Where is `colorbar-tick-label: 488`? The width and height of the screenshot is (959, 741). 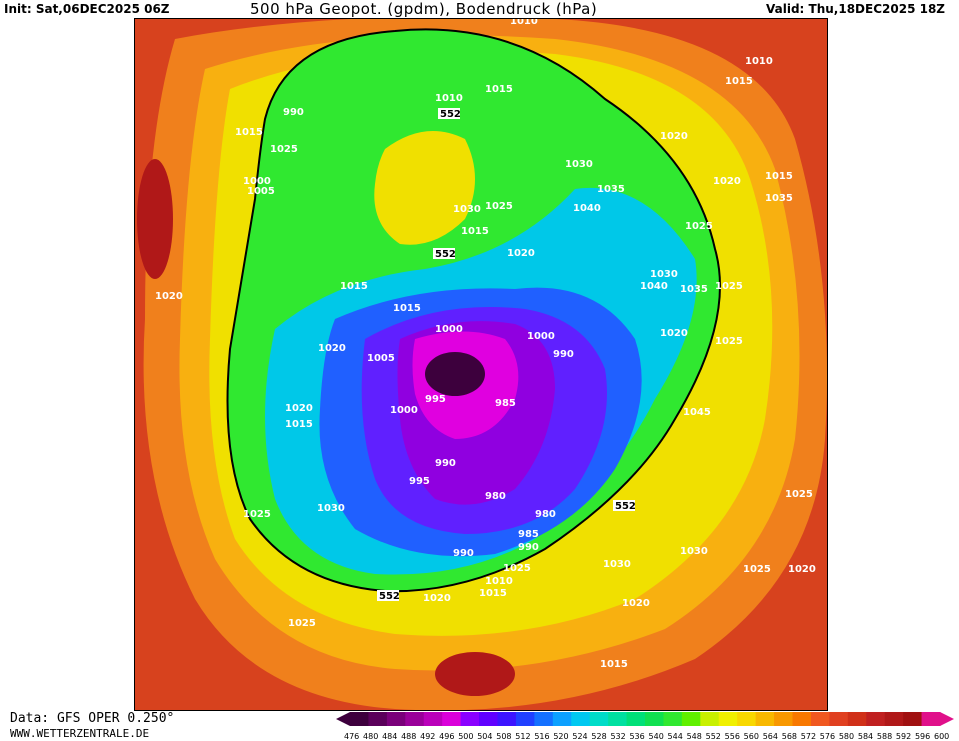 colorbar-tick-label: 488 is located at coordinates (408, 736).